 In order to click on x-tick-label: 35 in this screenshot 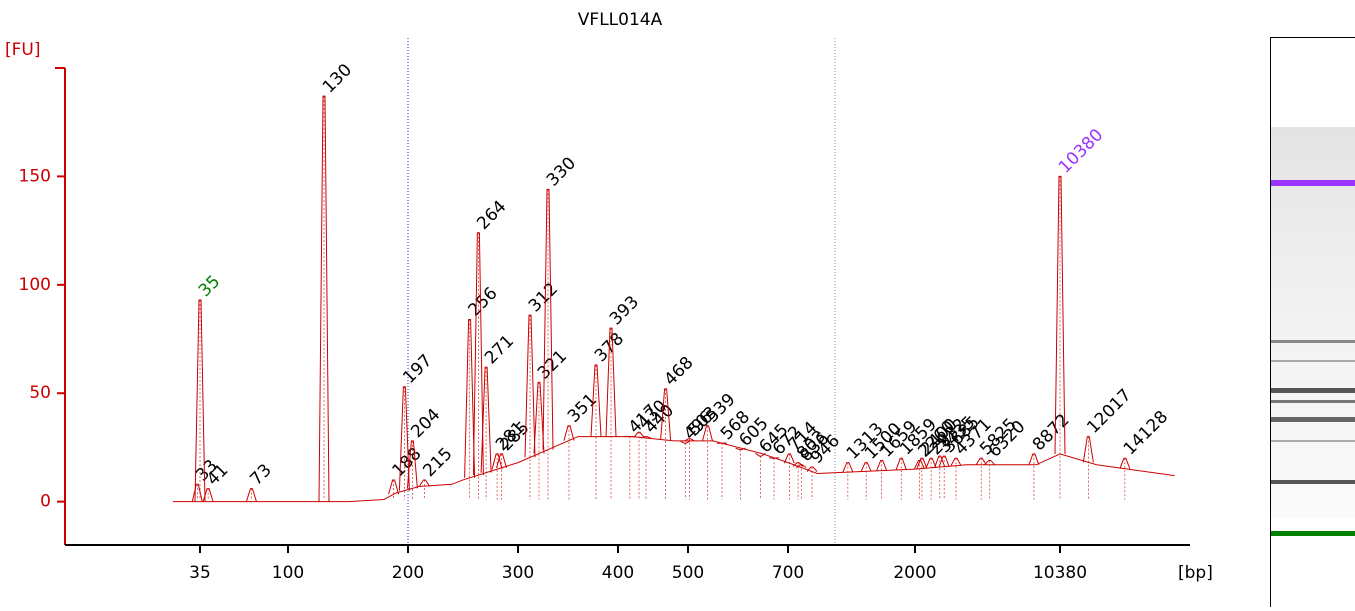, I will do `click(200, 573)`.